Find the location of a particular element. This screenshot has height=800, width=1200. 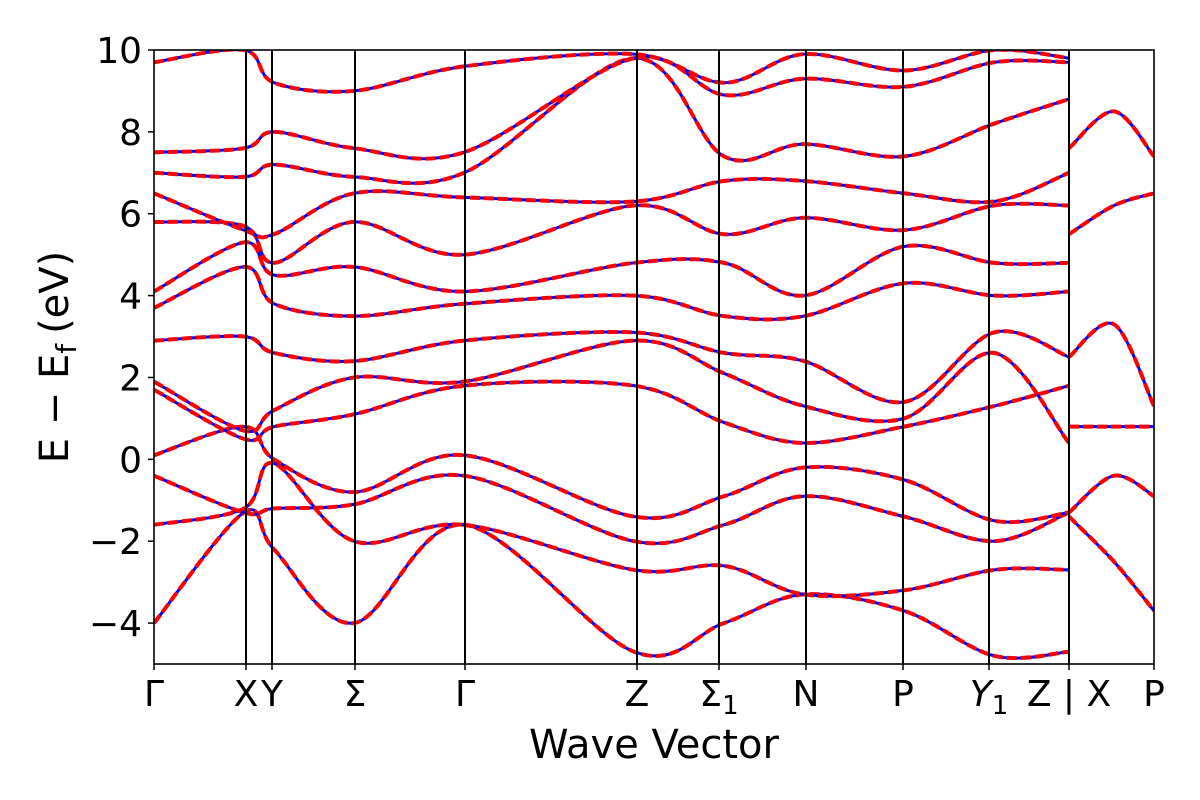

y-axis-title-sub: f is located at coordinates (66, 348).